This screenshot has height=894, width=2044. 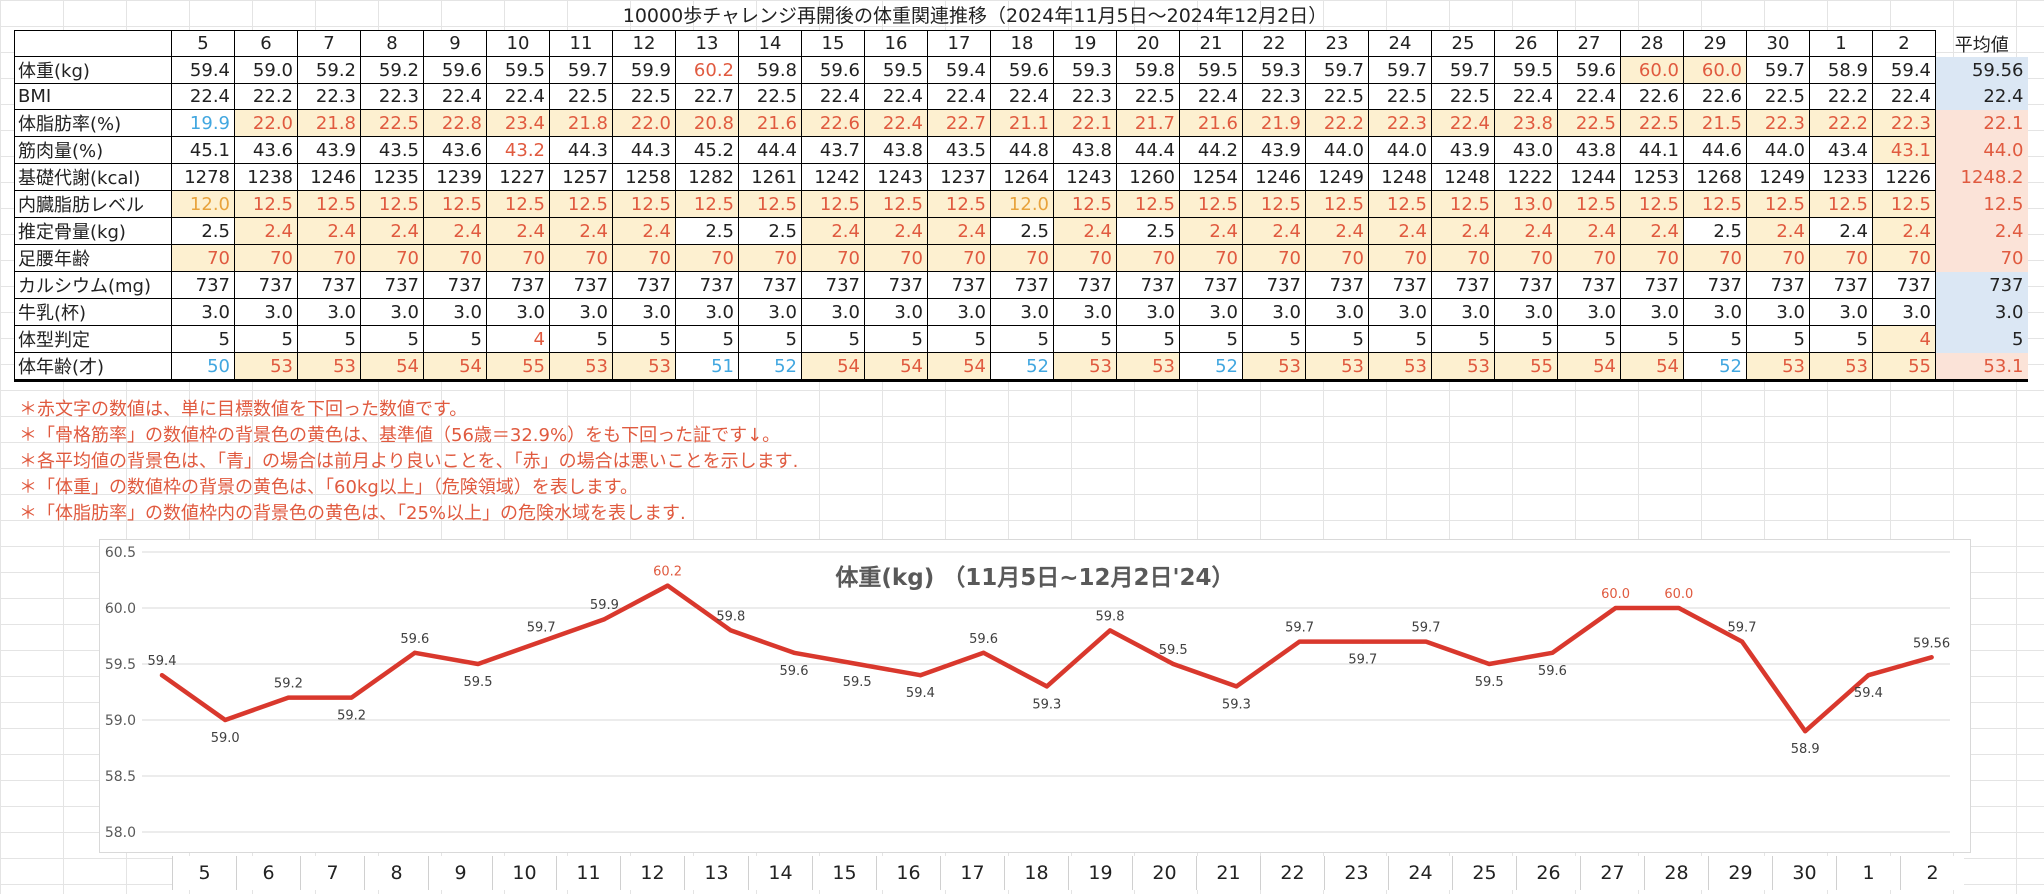 I want to click on value-cell: 21.6, so click(x=1211, y=123).